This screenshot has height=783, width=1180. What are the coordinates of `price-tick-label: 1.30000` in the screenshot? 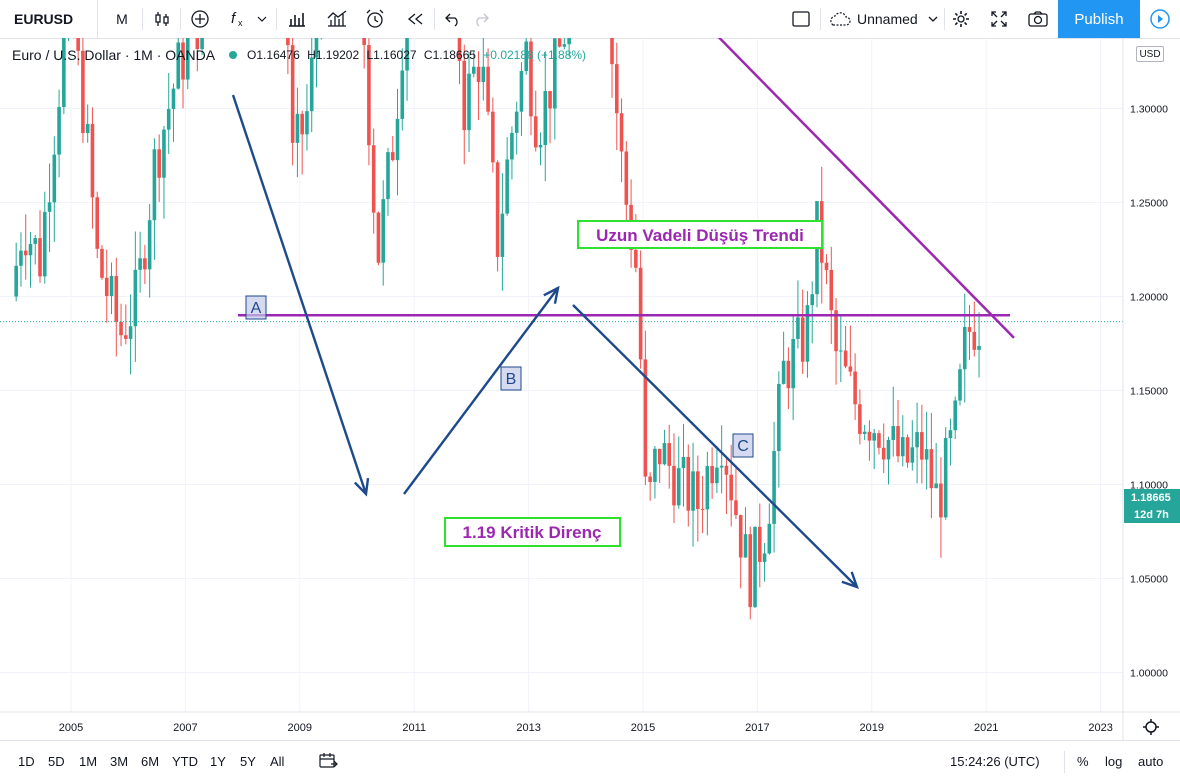 It's located at (1149, 110).